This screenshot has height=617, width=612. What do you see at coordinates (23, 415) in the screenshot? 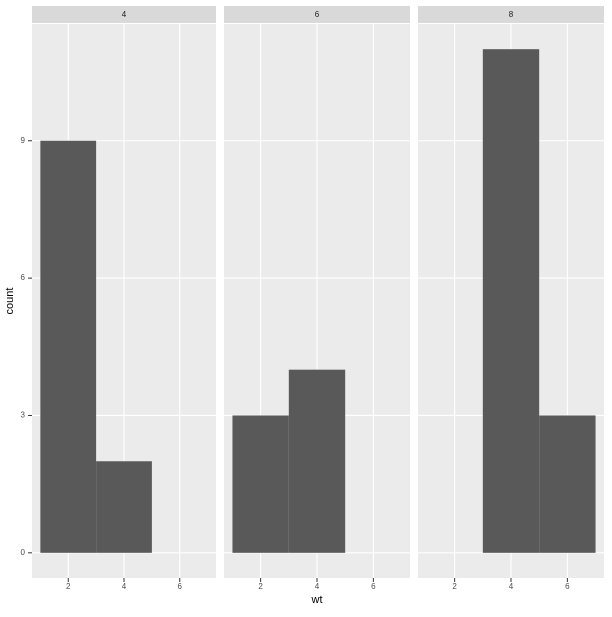
I see `y-tick-label: 3` at bounding box center [23, 415].